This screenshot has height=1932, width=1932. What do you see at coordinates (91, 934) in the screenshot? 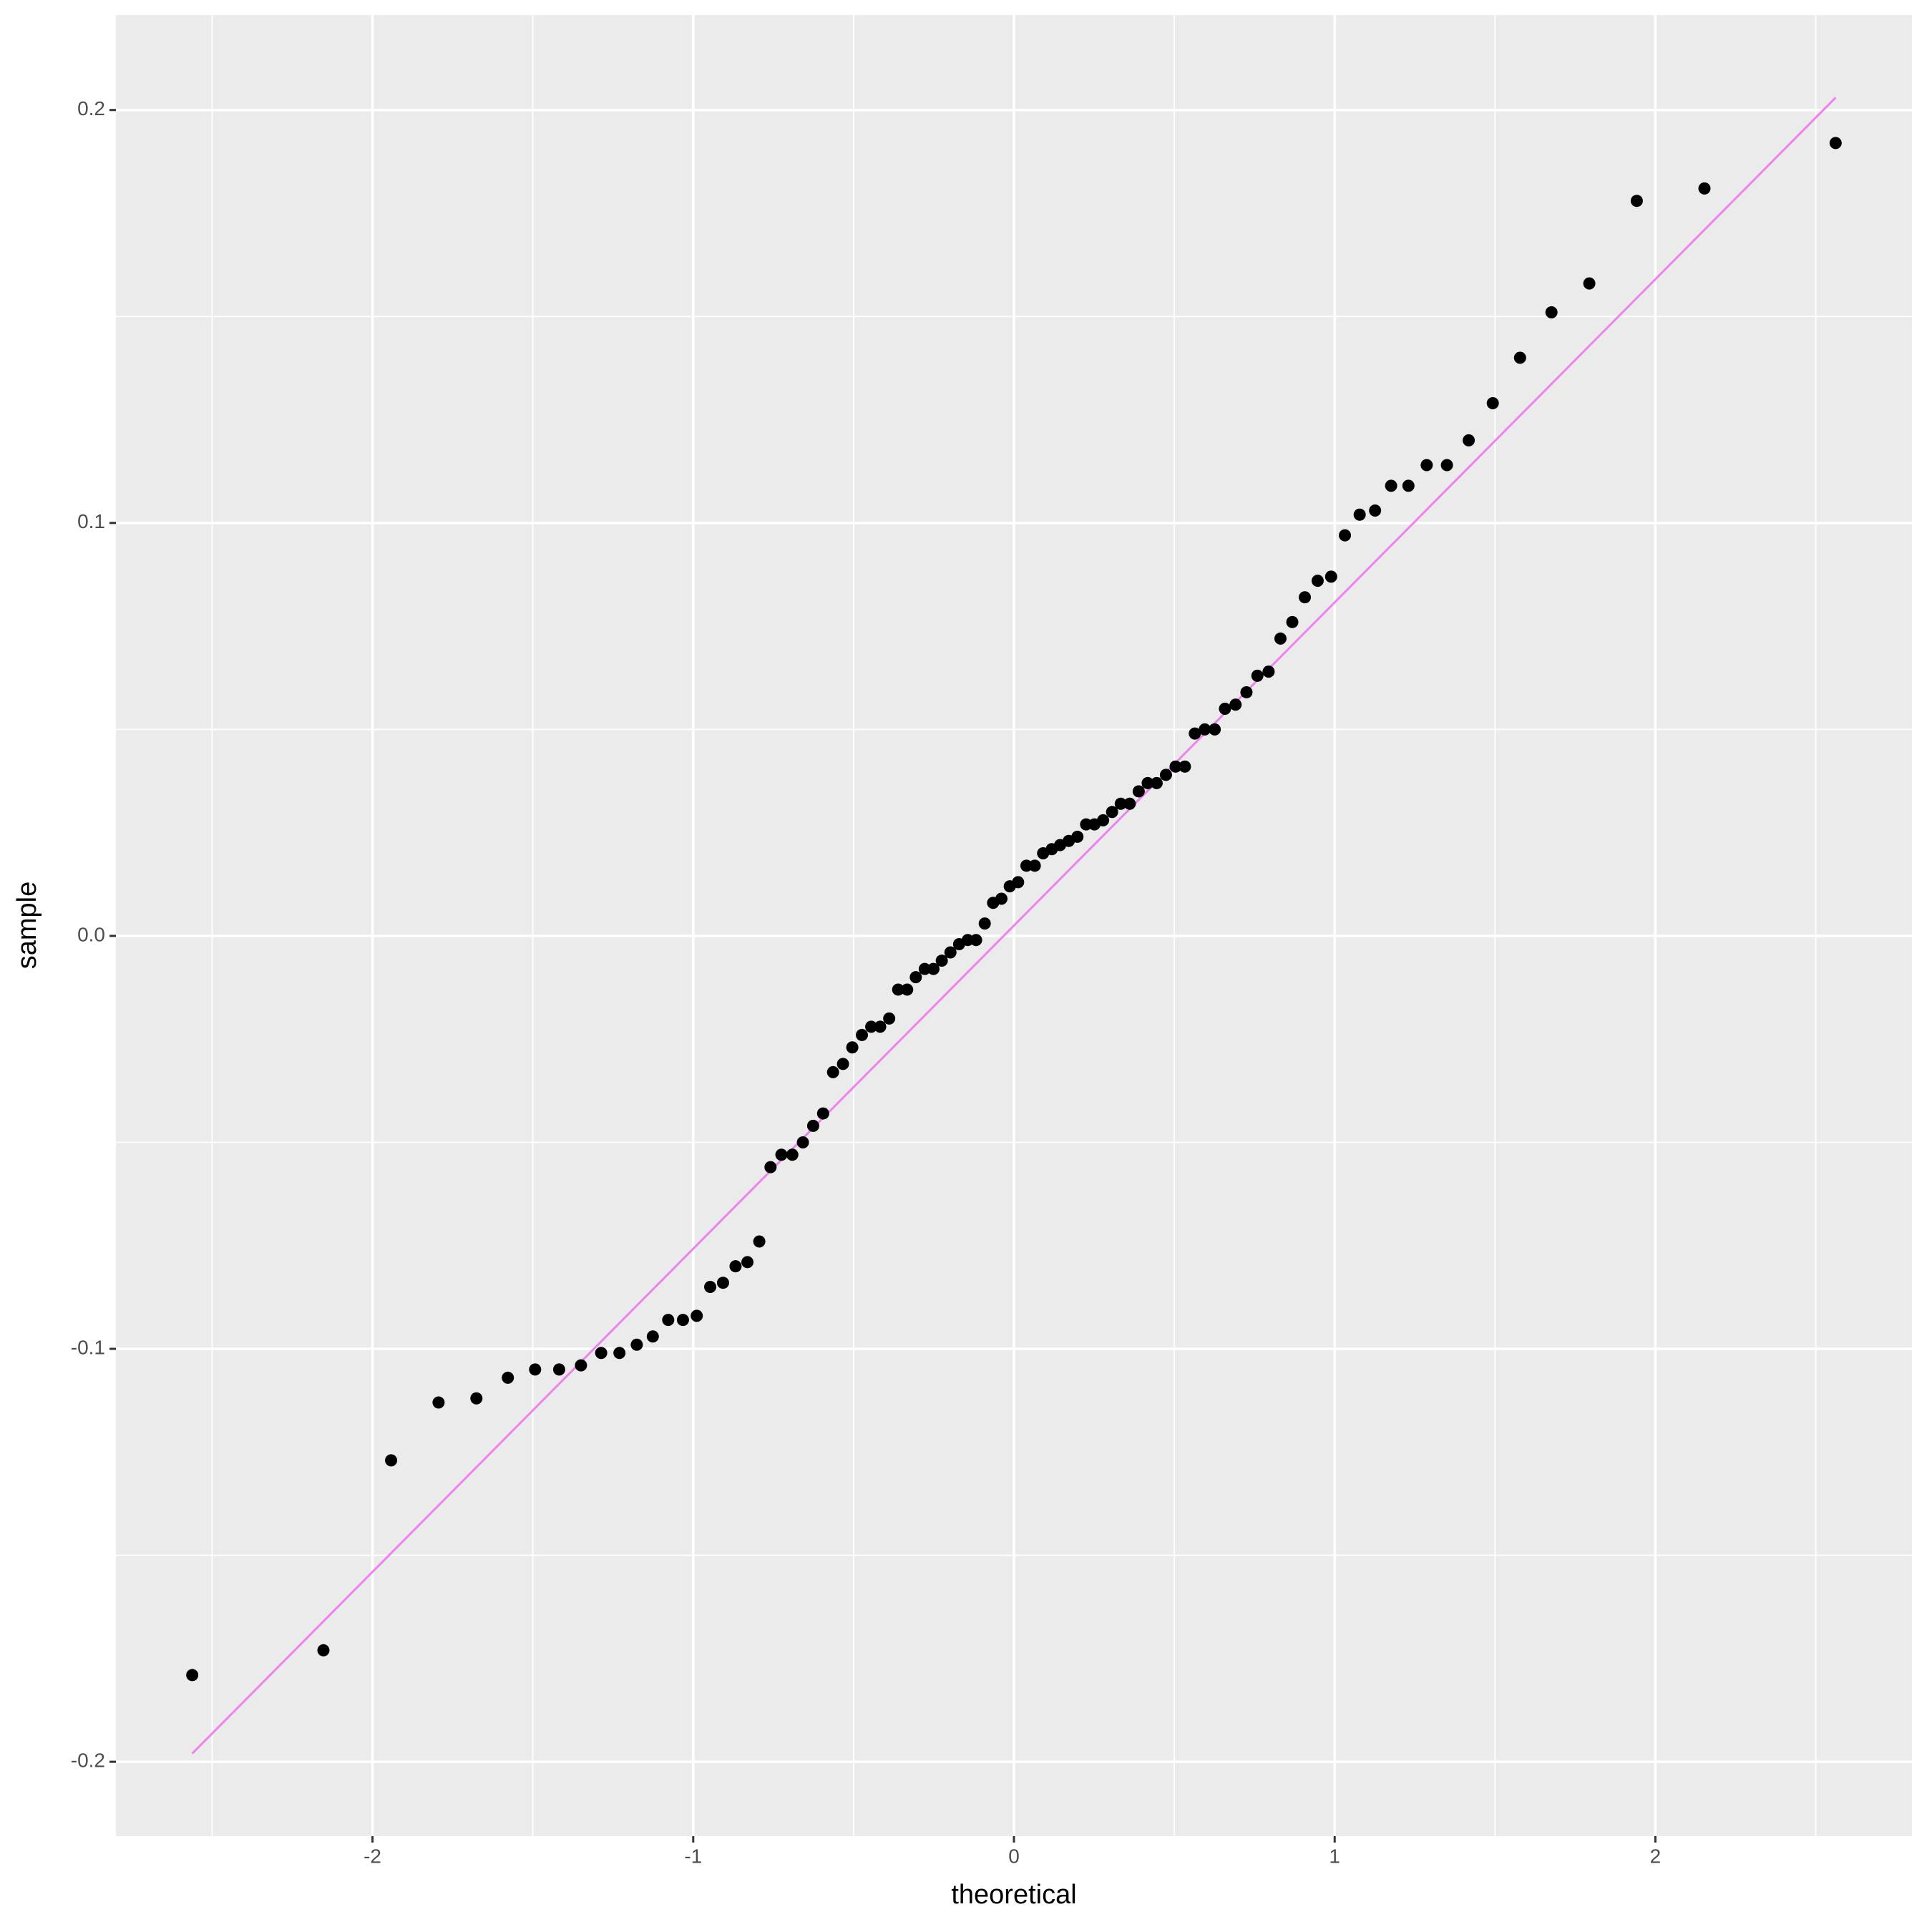
I see `y-tick-label: 0.0` at bounding box center [91, 934].